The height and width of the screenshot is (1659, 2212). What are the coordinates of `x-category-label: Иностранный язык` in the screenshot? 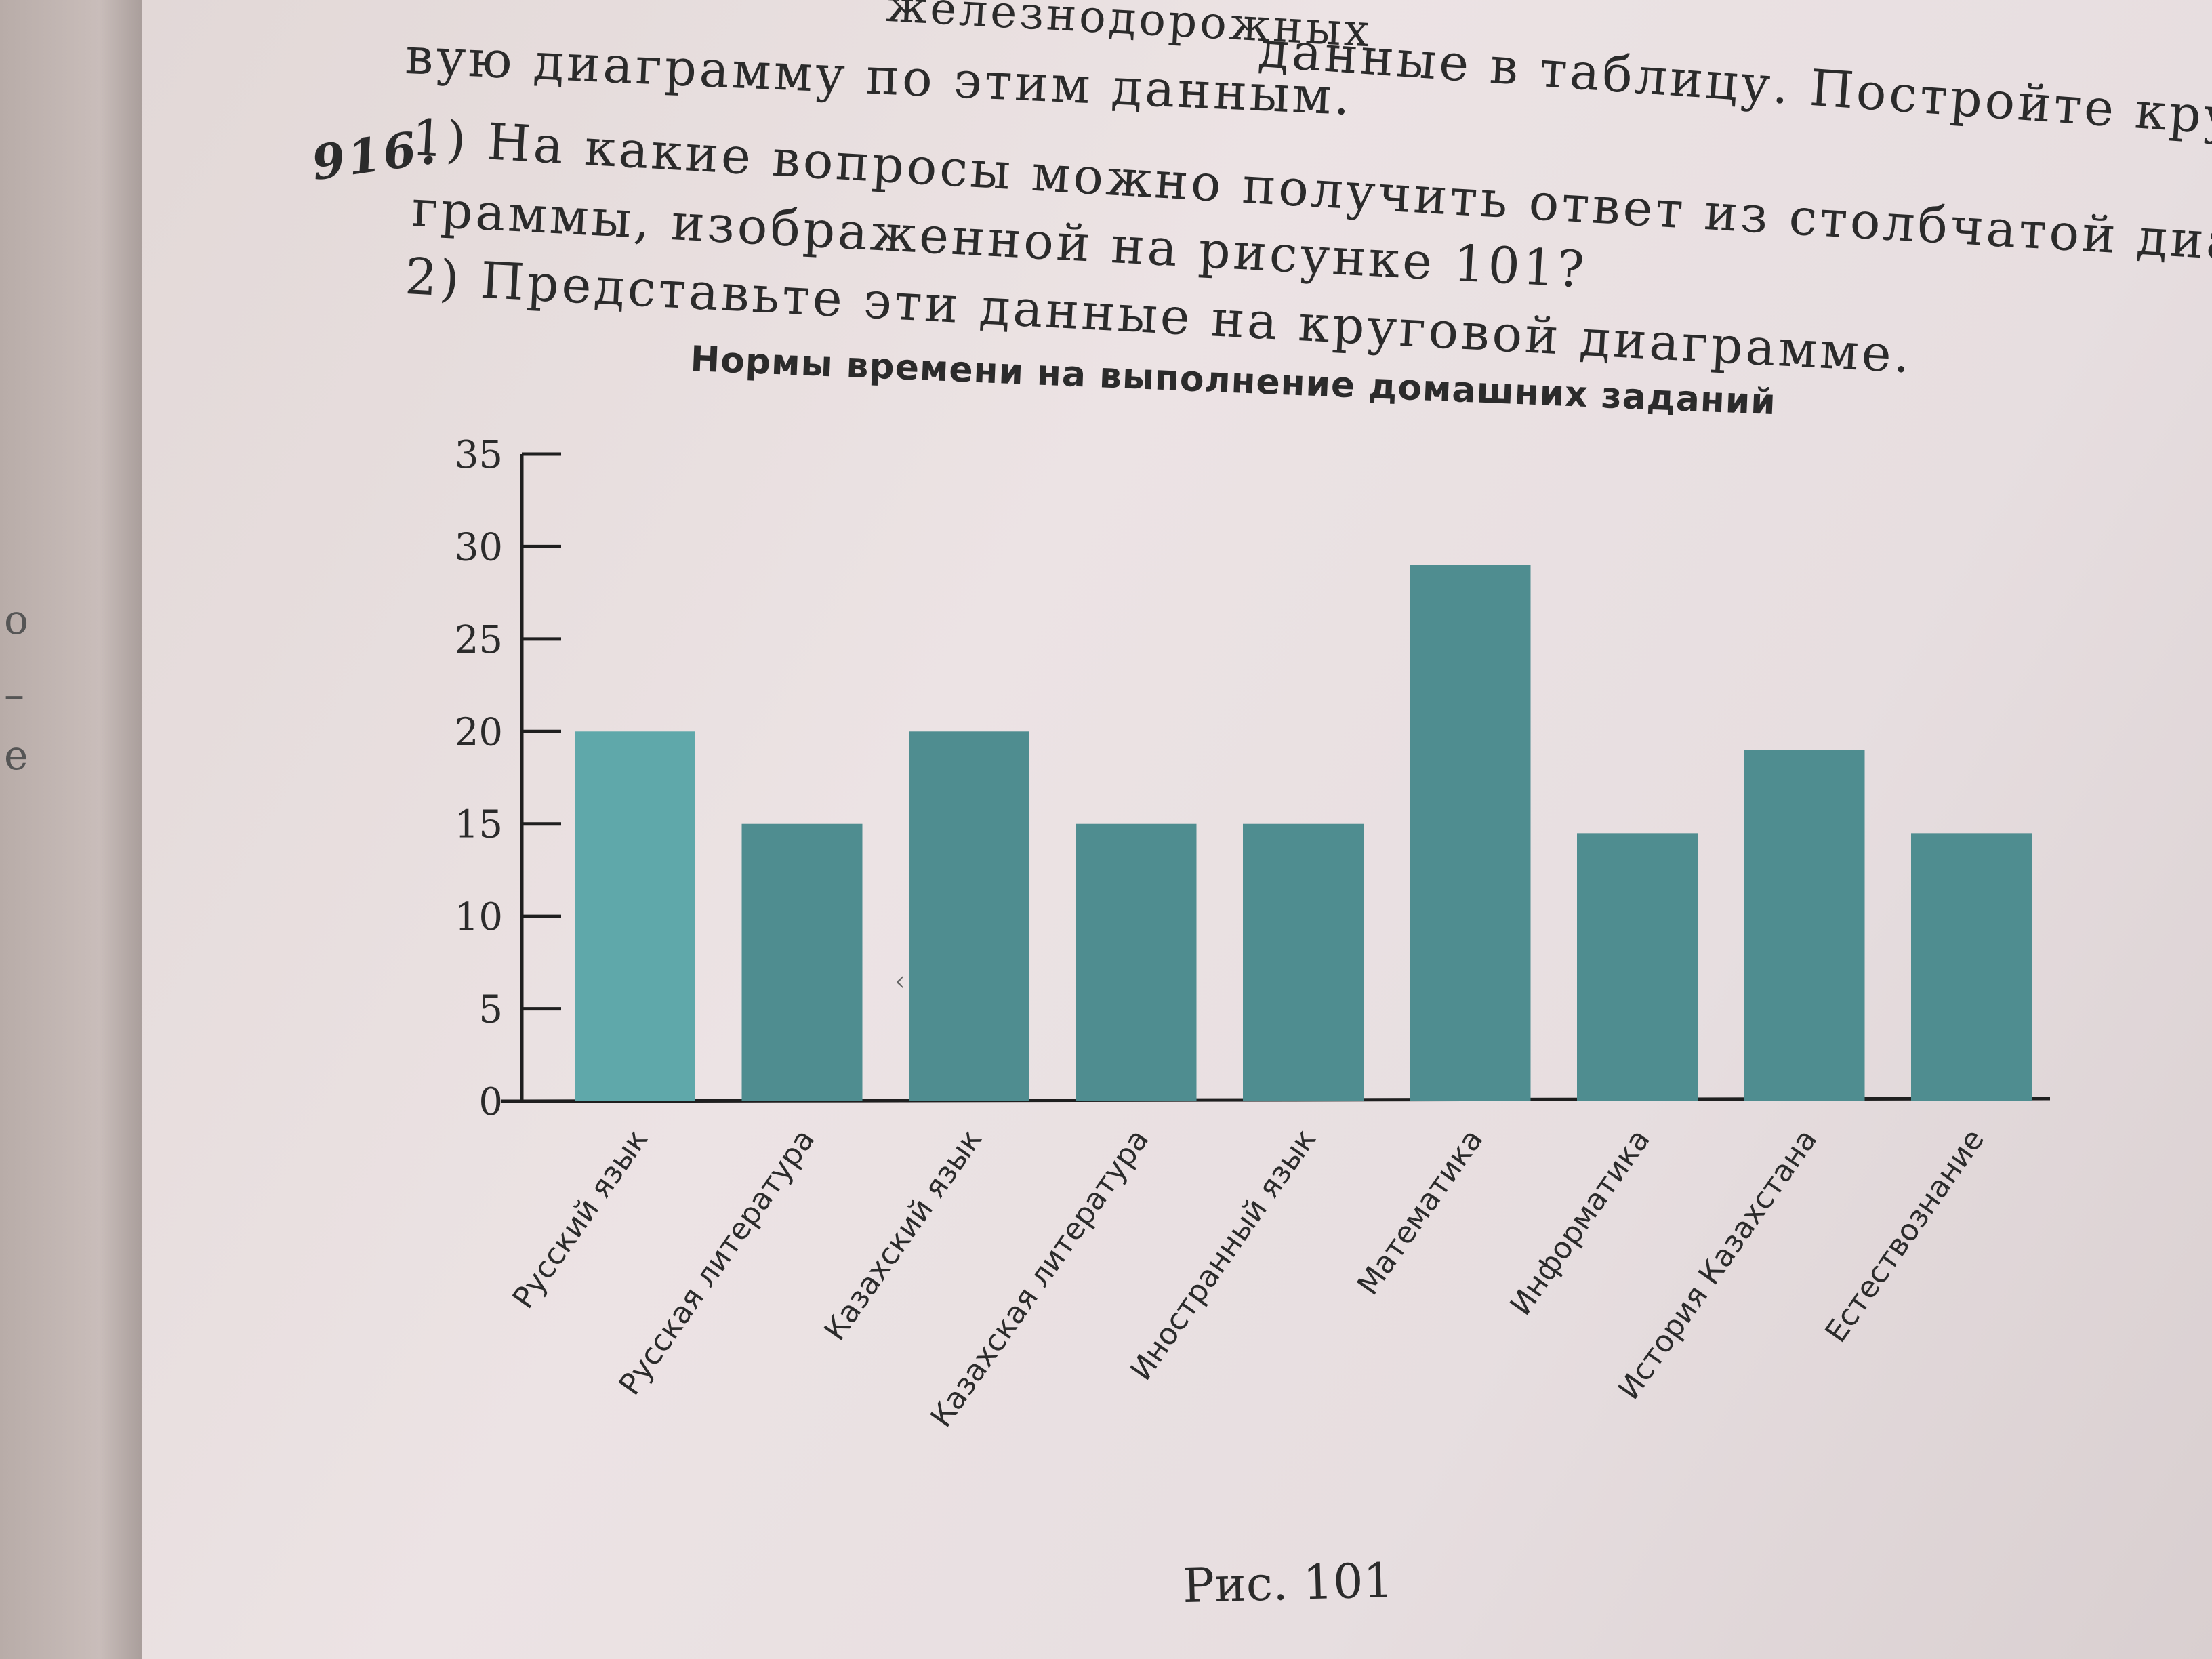 It's located at (1223, 1255).